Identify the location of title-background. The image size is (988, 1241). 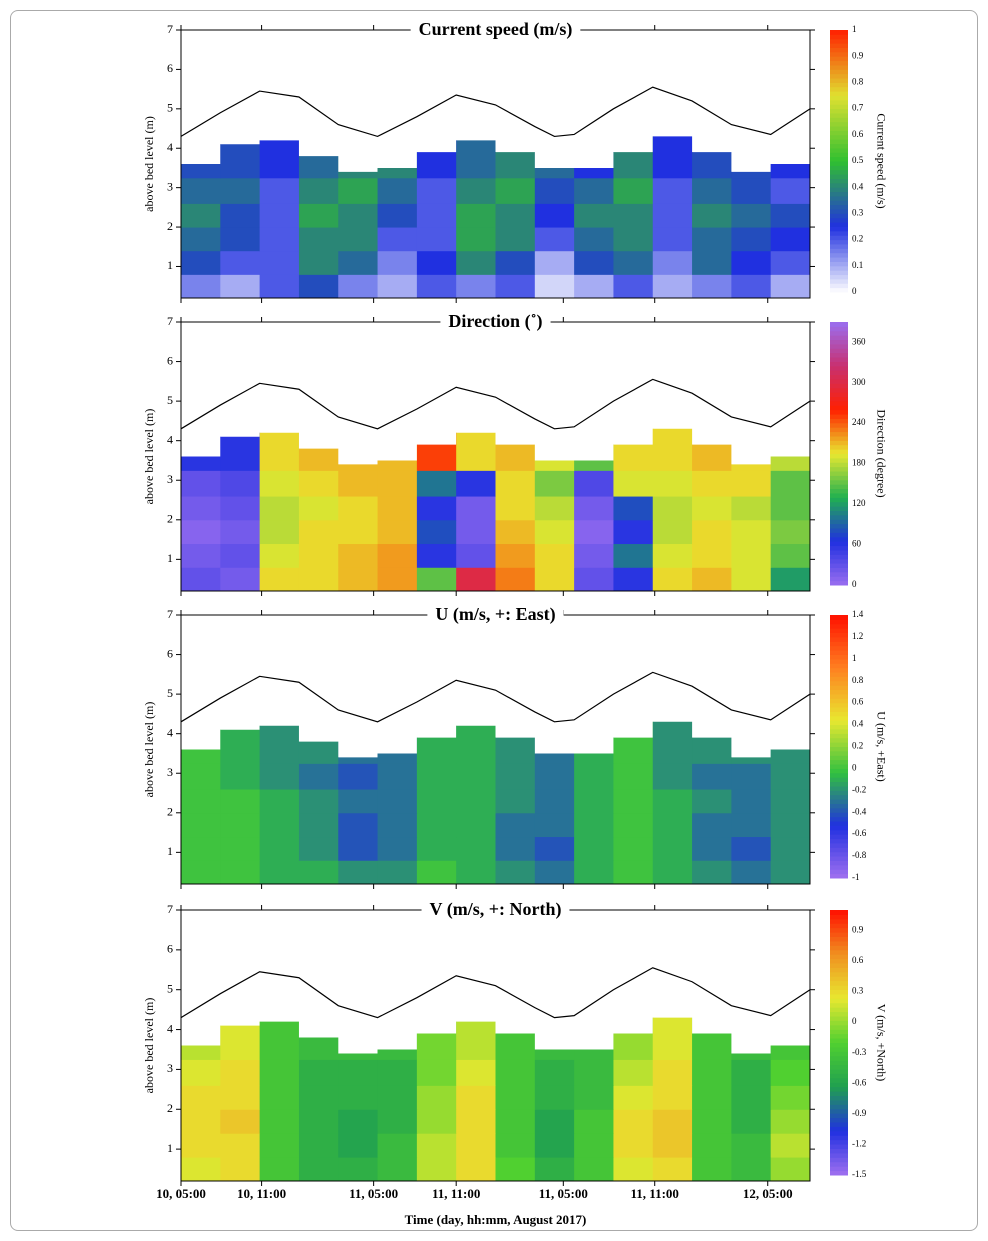
(495, 322).